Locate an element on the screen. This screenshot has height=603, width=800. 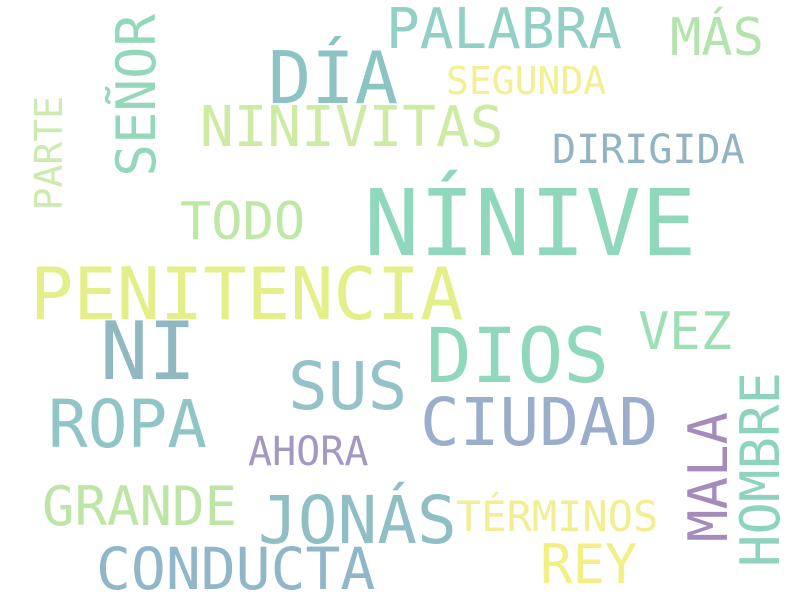
word-conducta: CONDUCTA is located at coordinates (236, 569).